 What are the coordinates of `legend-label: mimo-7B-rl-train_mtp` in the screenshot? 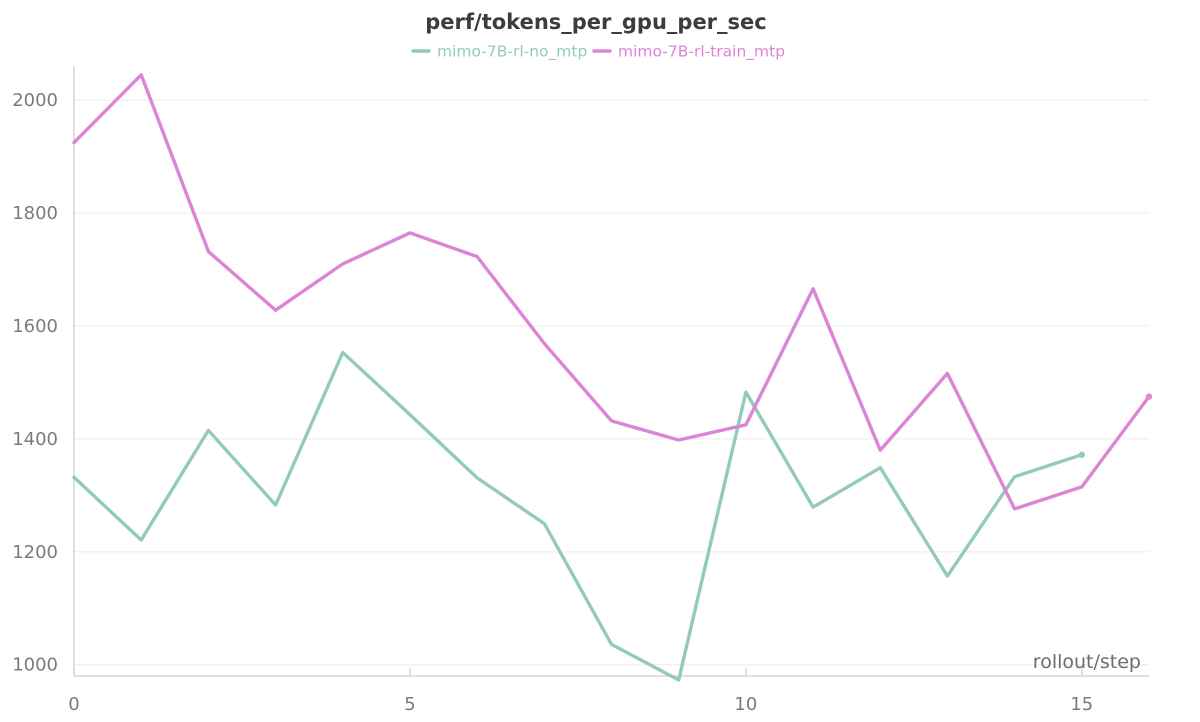 It's located at (701, 52).